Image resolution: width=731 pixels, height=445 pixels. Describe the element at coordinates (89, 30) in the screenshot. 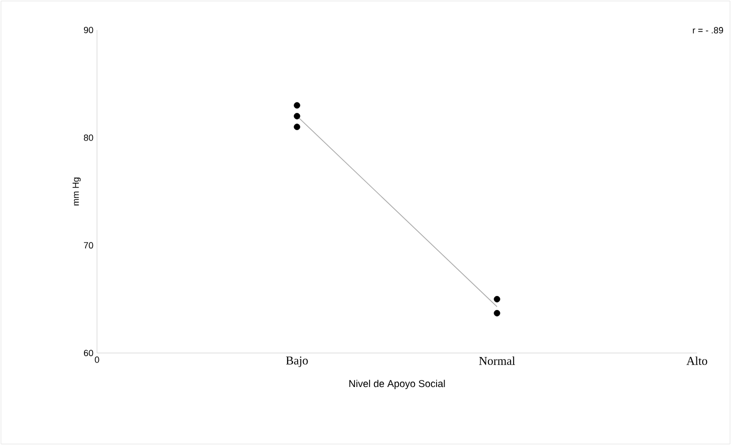

I see `y-tick-label: 90` at that location.